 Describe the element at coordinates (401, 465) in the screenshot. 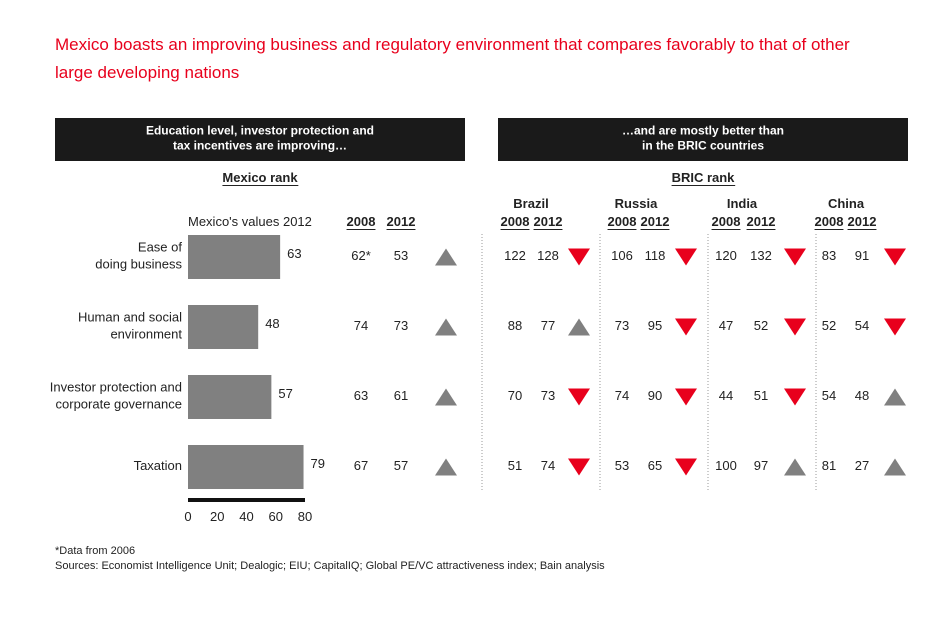

I see `rank-value: 57` at that location.